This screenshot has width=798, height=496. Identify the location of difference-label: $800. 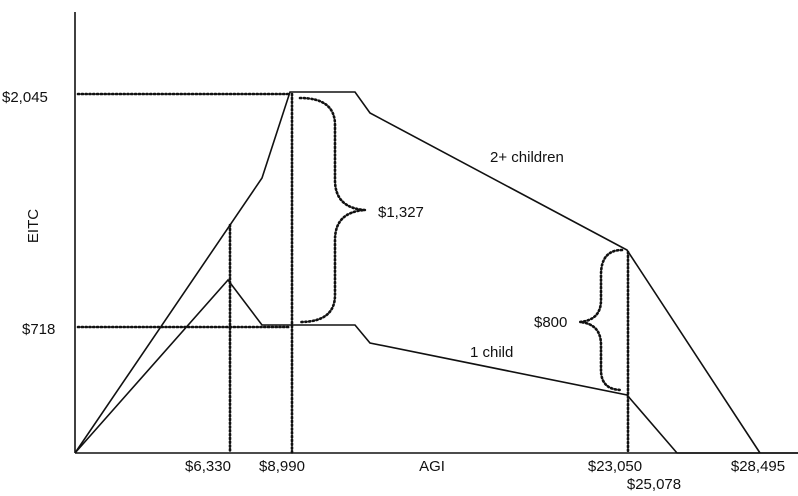
(550, 322).